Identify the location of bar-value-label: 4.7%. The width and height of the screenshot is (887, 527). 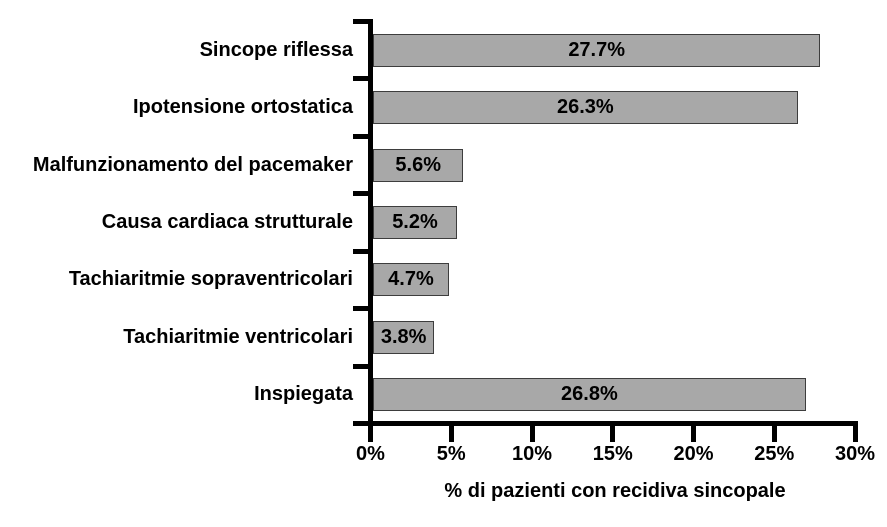
(411, 279).